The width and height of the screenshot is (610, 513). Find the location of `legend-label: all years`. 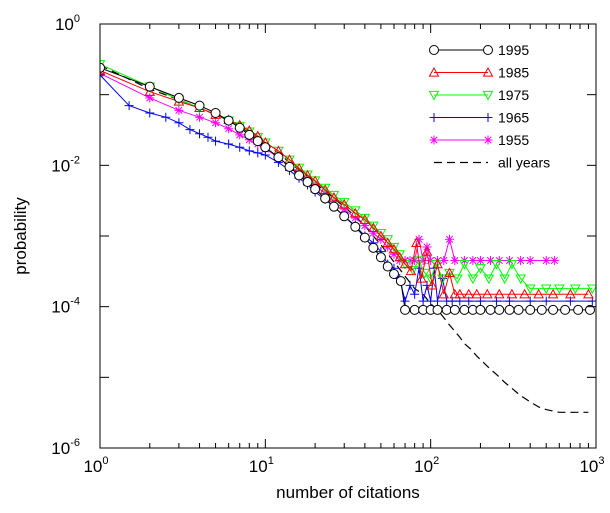

legend-label: all years is located at coordinates (524, 163).